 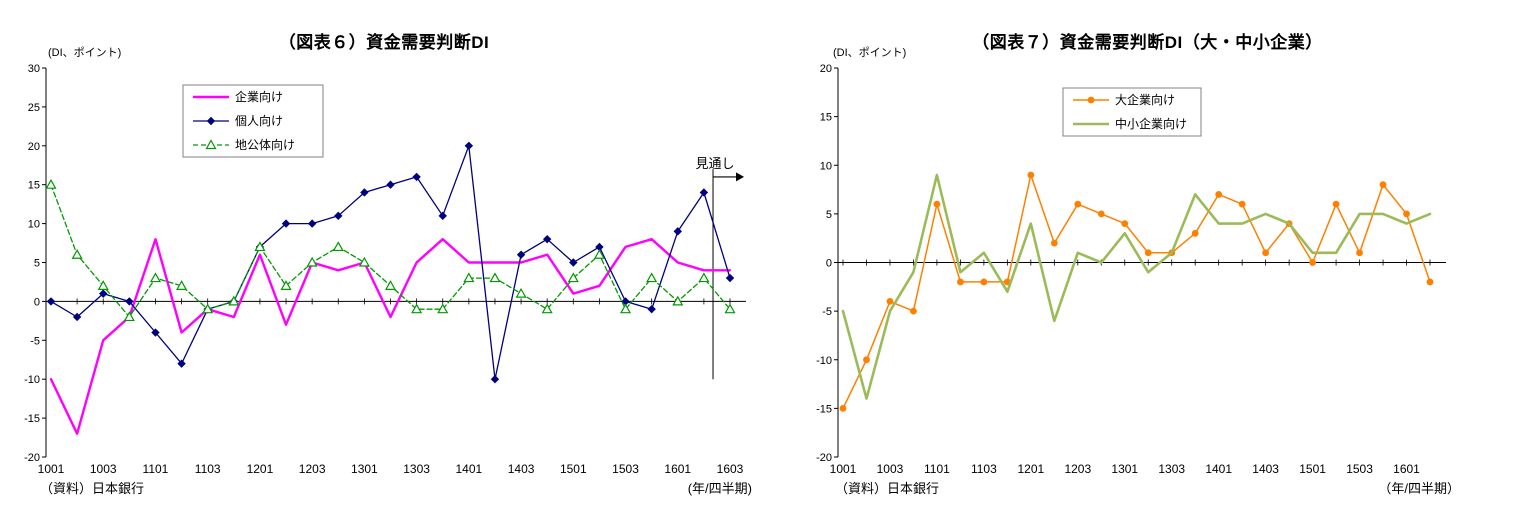 What do you see at coordinates (260, 469) in the screenshot?
I see `x-tick-label: 1201` at bounding box center [260, 469].